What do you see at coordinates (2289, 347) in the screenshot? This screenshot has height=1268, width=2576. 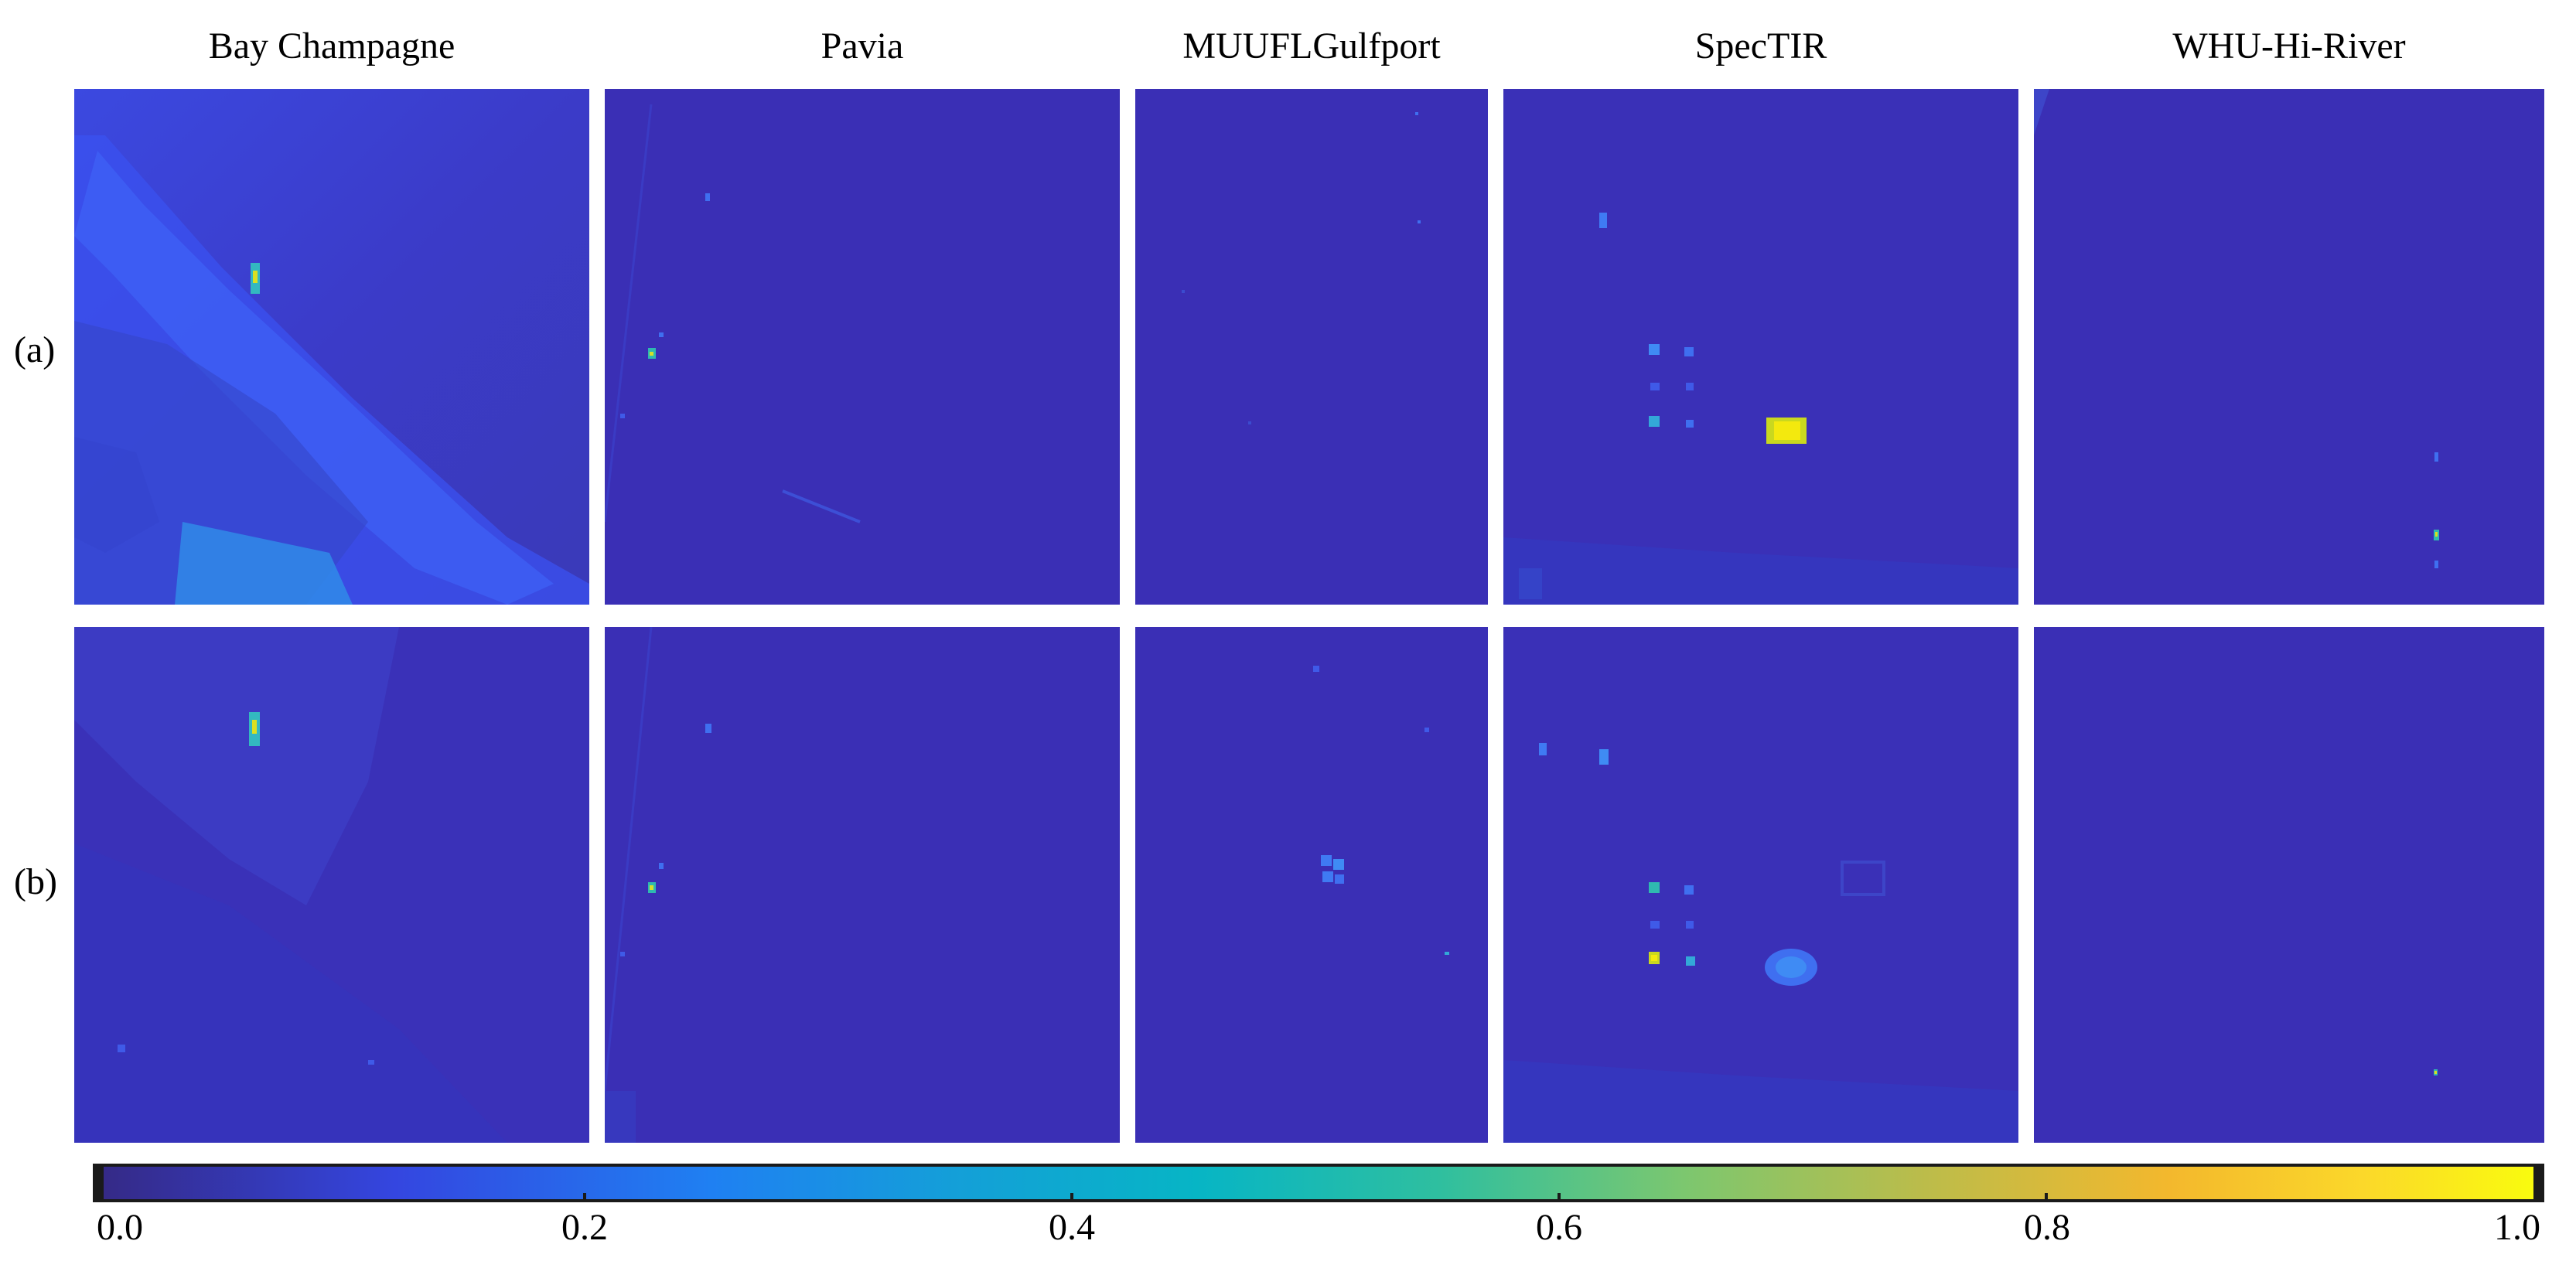 I see `panel-a-whu-hi-river` at bounding box center [2289, 347].